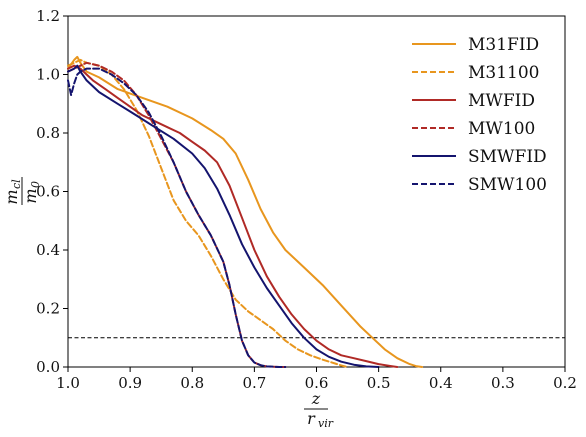  Describe the element at coordinates (48, 192) in the screenshot. I see `y-tick-label: 0.6` at that location.